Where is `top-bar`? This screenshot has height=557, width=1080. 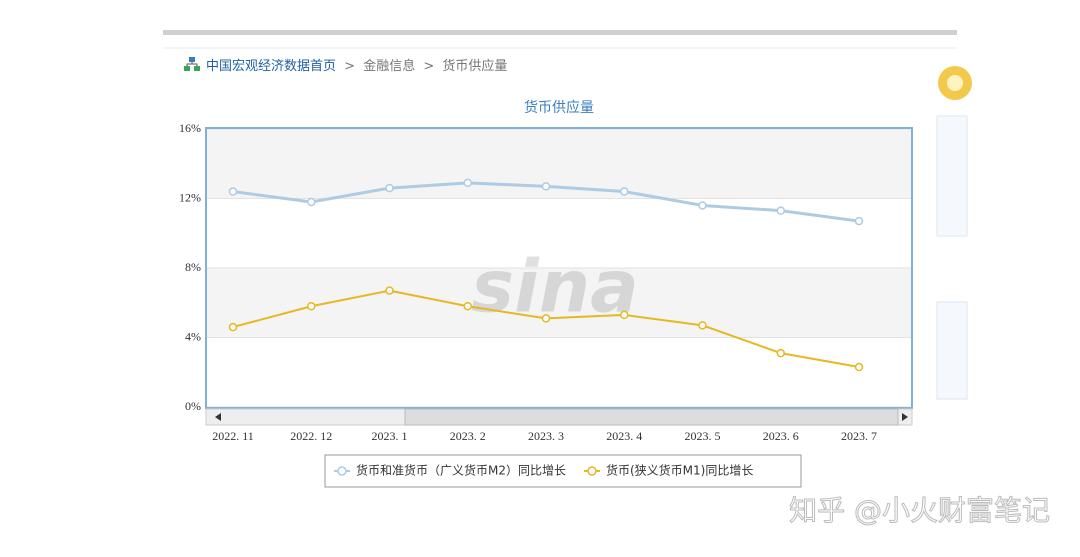 top-bar is located at coordinates (560, 32).